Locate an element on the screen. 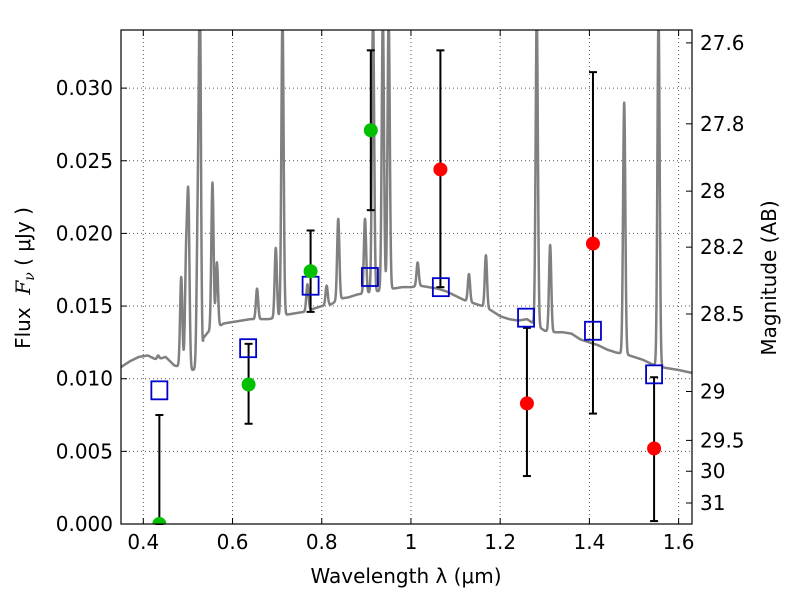  mag-tick-label: 30 is located at coordinates (712, 471).